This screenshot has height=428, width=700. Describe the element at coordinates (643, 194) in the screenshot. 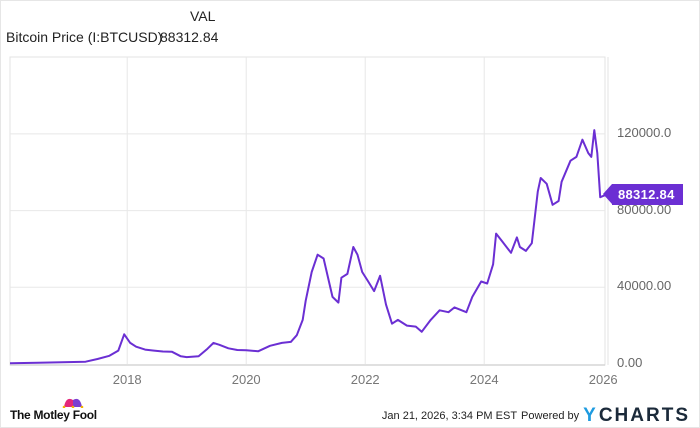

I see `last-value-badge: 88312.84` at that location.